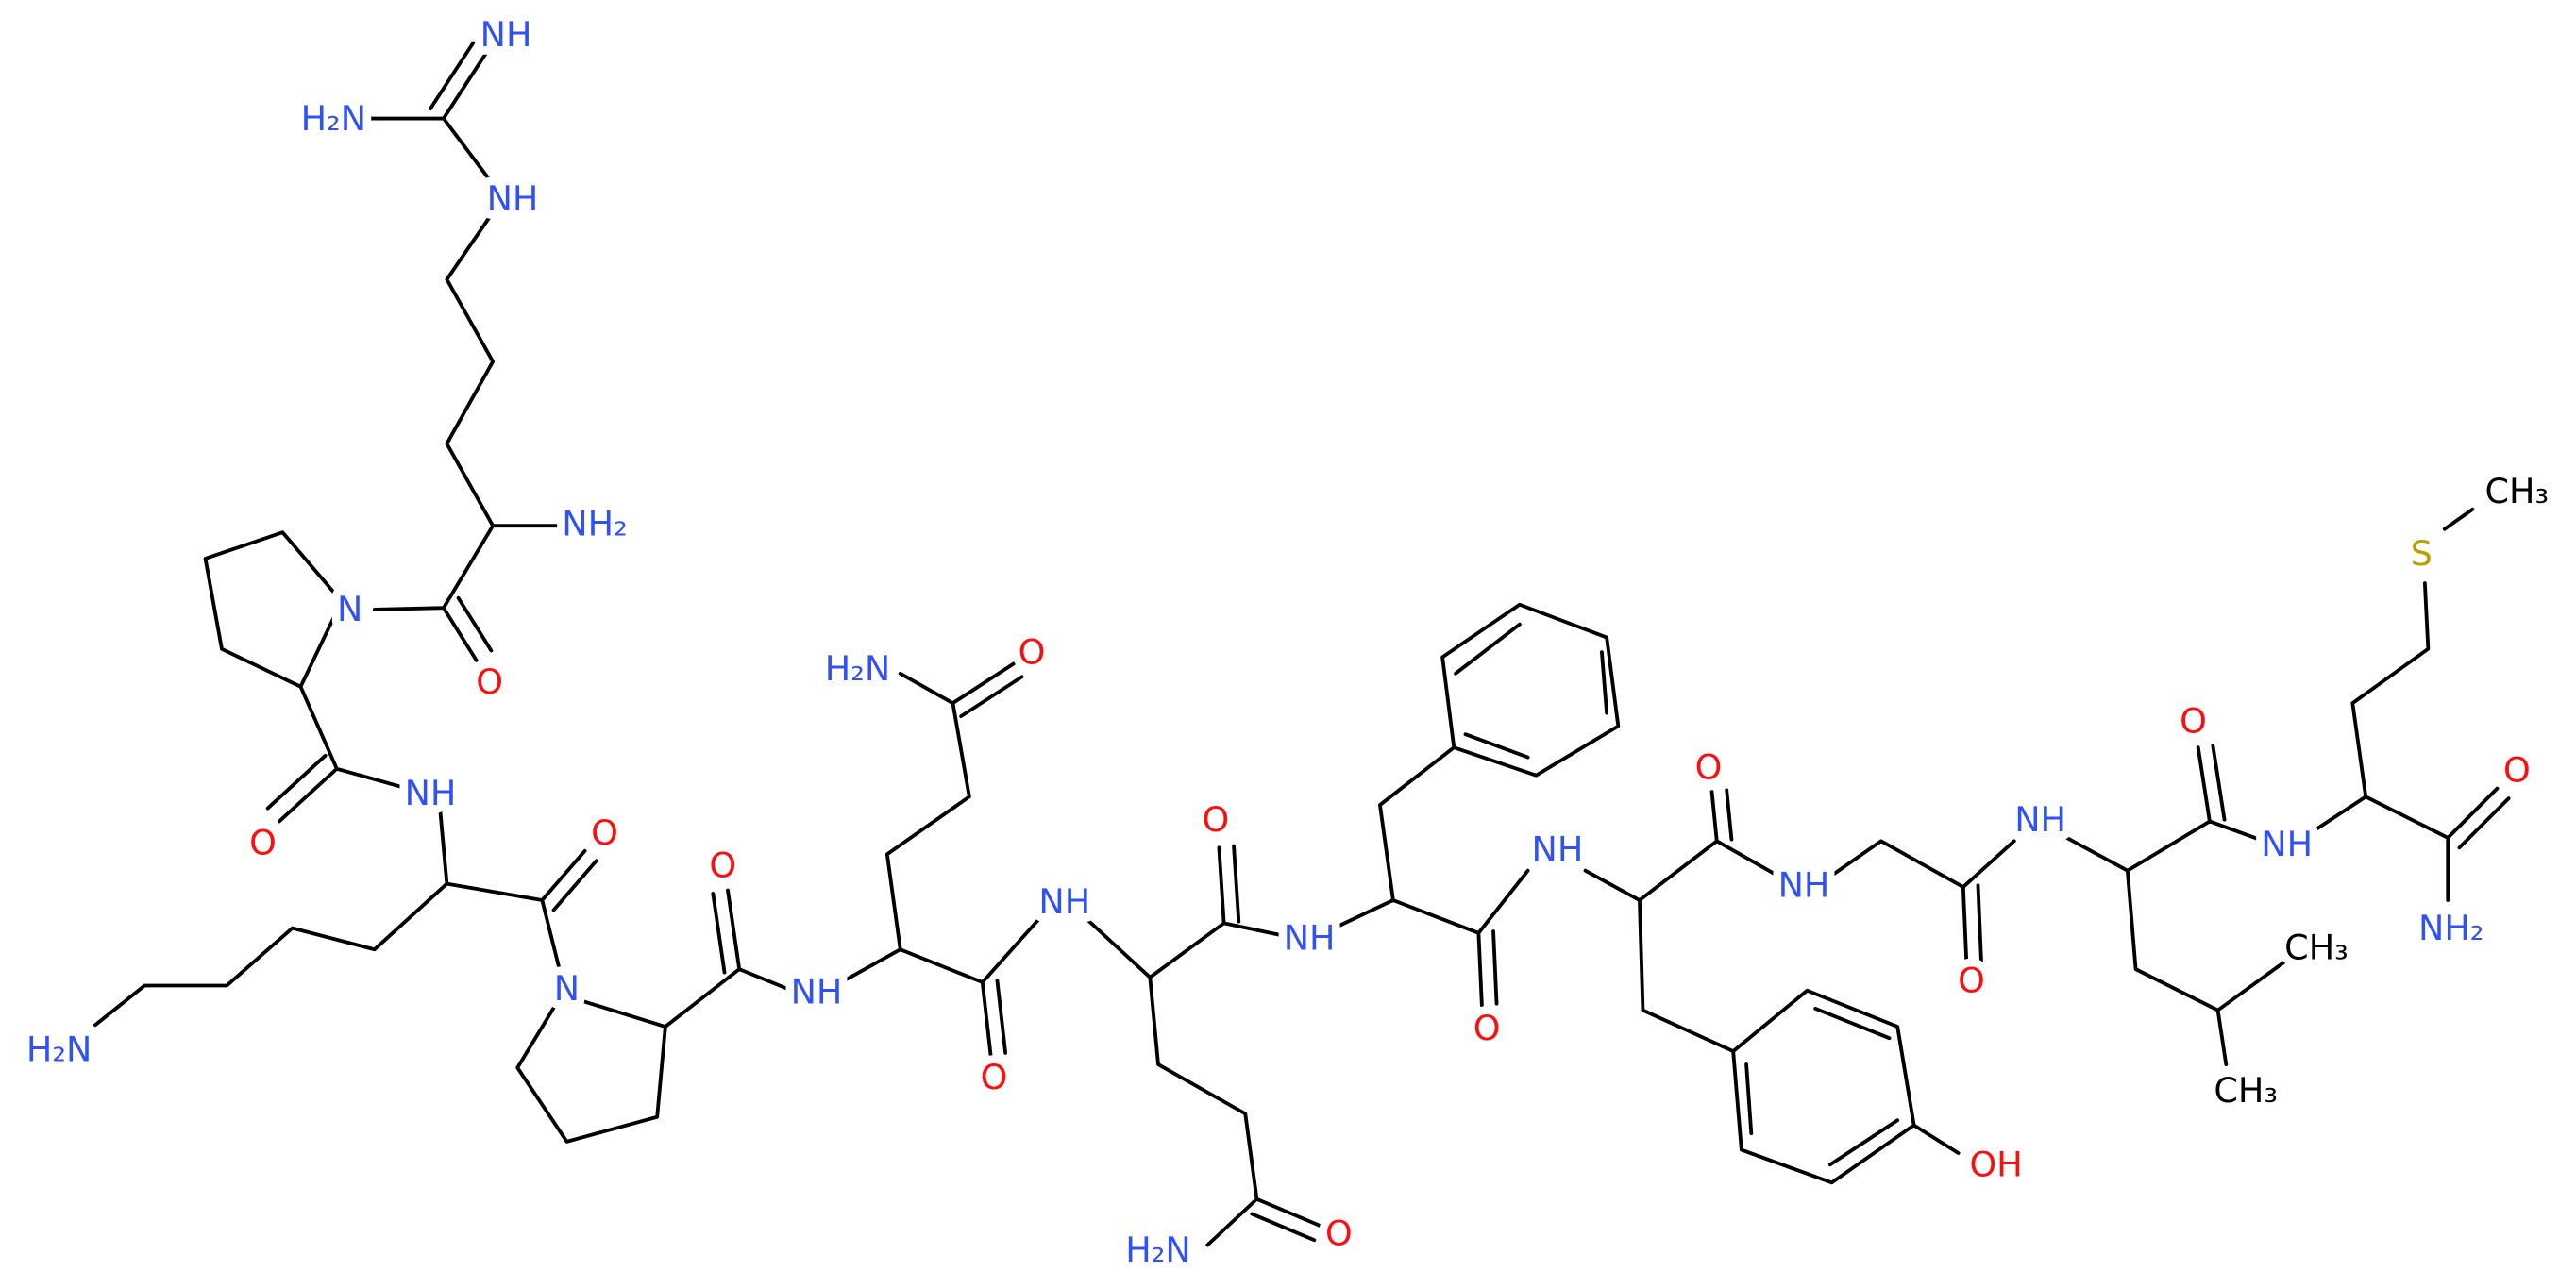 Image resolution: width=2576 pixels, height=1288 pixels. What do you see at coordinates (1997, 1164) in the screenshot?
I see `atom-label: OH` at bounding box center [1997, 1164].